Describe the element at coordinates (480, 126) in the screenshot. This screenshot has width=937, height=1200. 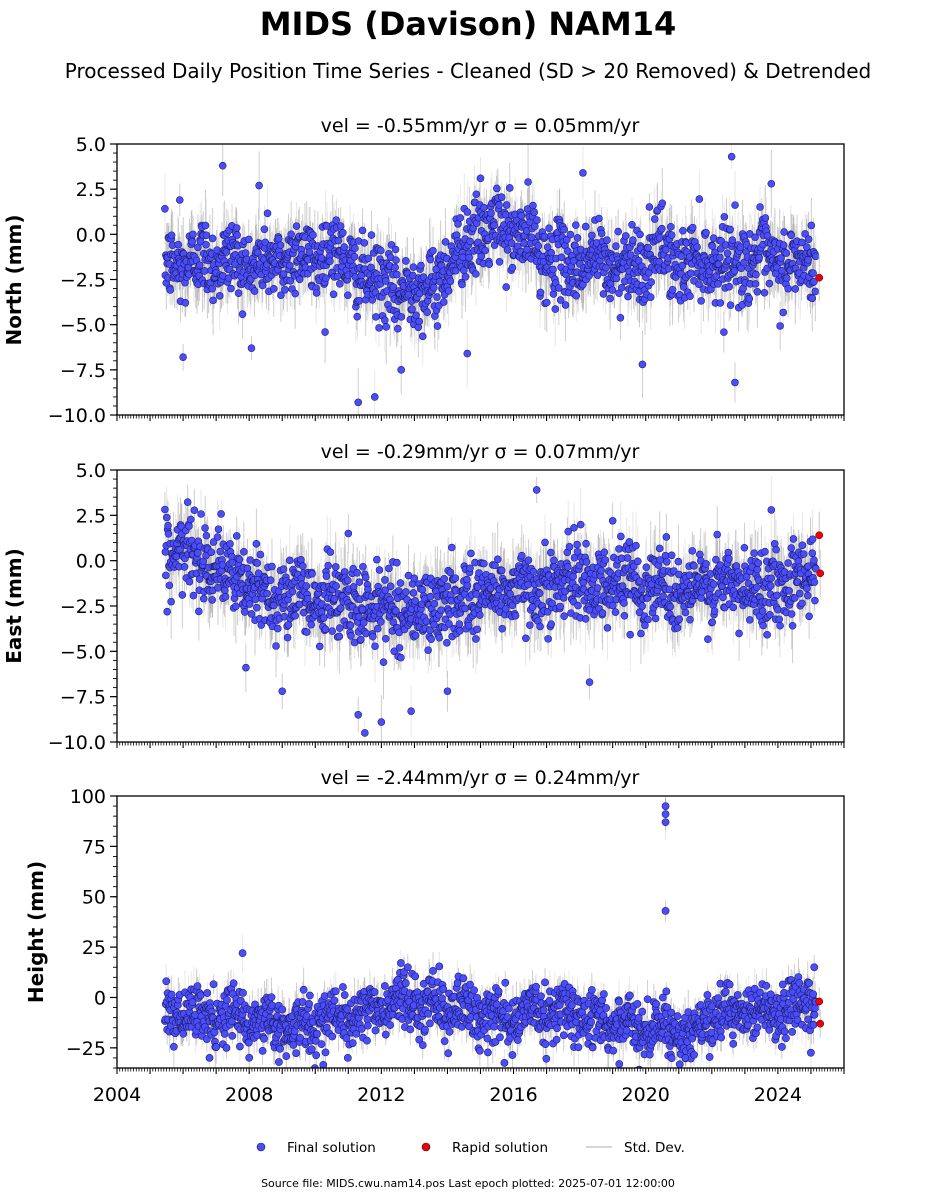
I see `north-panel-title: vel = -0.55mm/yr σ = 0.05mm/yr` at that location.